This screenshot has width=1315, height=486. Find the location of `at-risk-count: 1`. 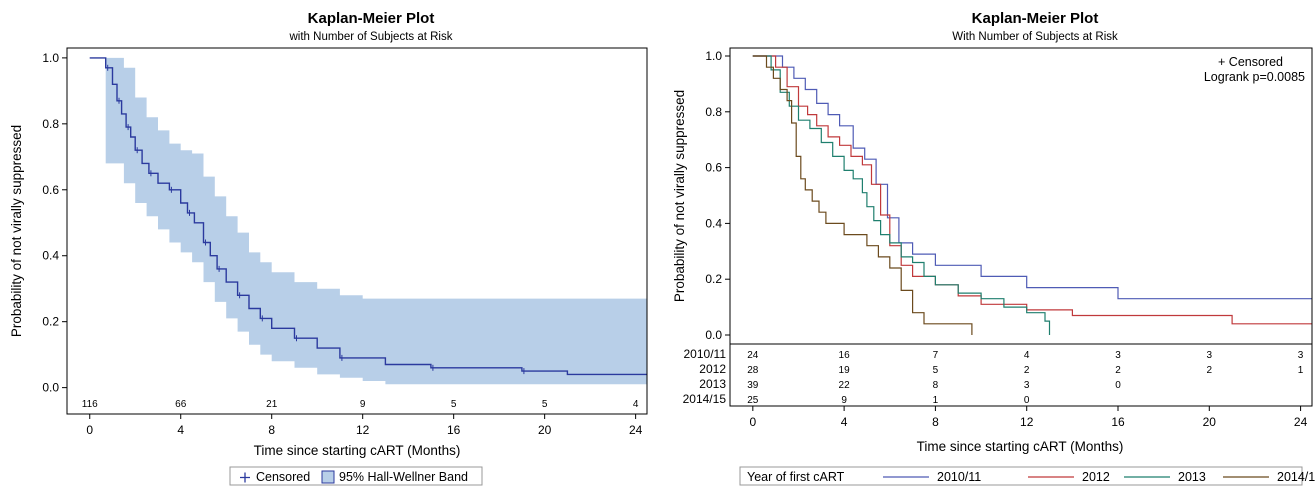

at-risk-count: 1 is located at coordinates (936, 400).